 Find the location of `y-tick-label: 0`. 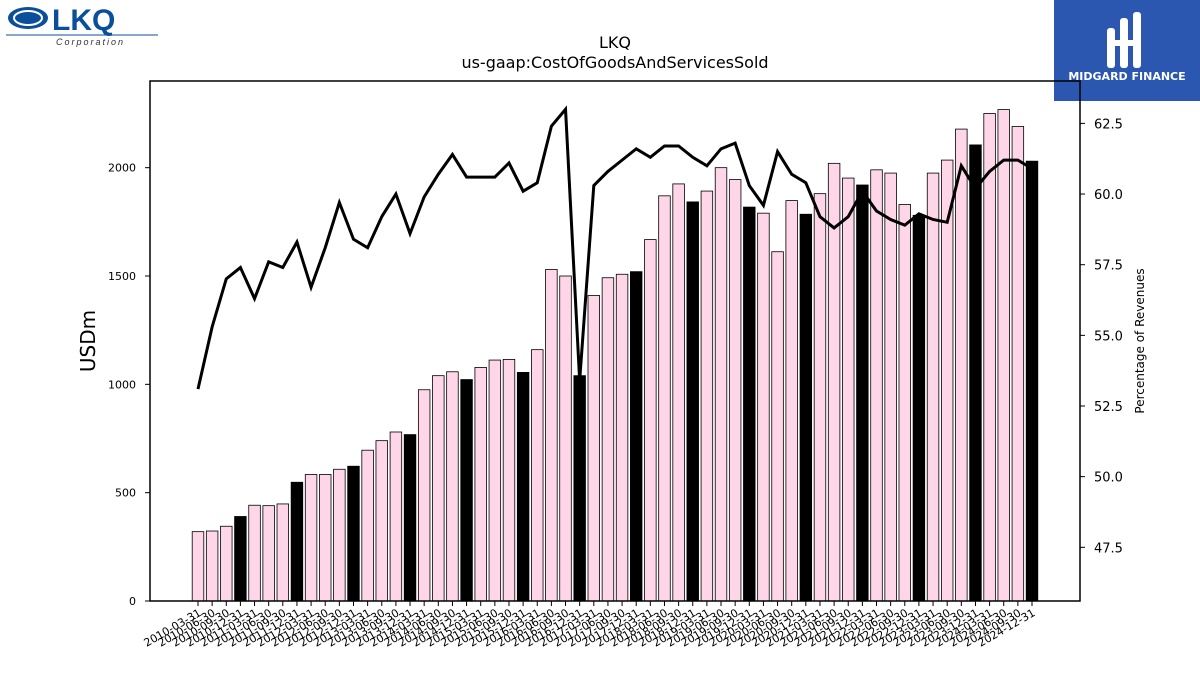

y-tick-label: 0 is located at coordinates (132, 601).